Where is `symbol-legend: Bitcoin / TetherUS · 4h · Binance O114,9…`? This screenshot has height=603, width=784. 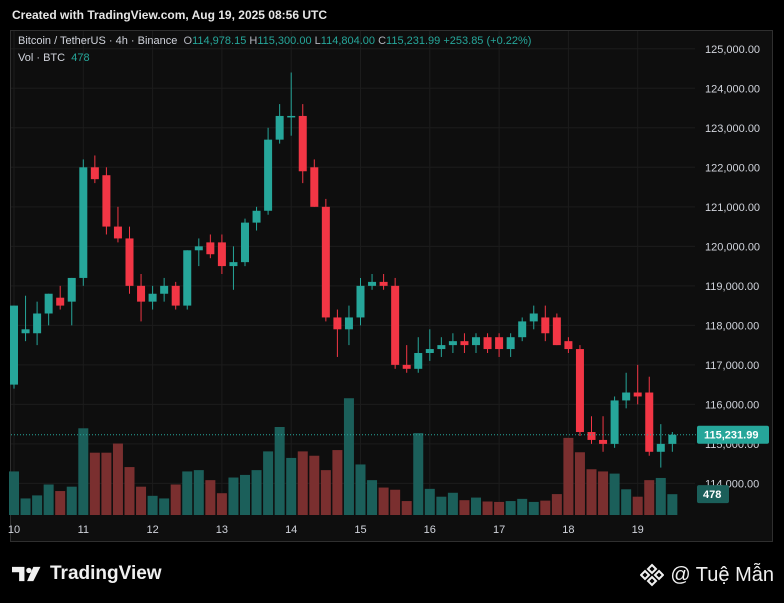 symbol-legend: Bitcoin / TetherUS · 4h · Binance O114,9… is located at coordinates (274, 41).